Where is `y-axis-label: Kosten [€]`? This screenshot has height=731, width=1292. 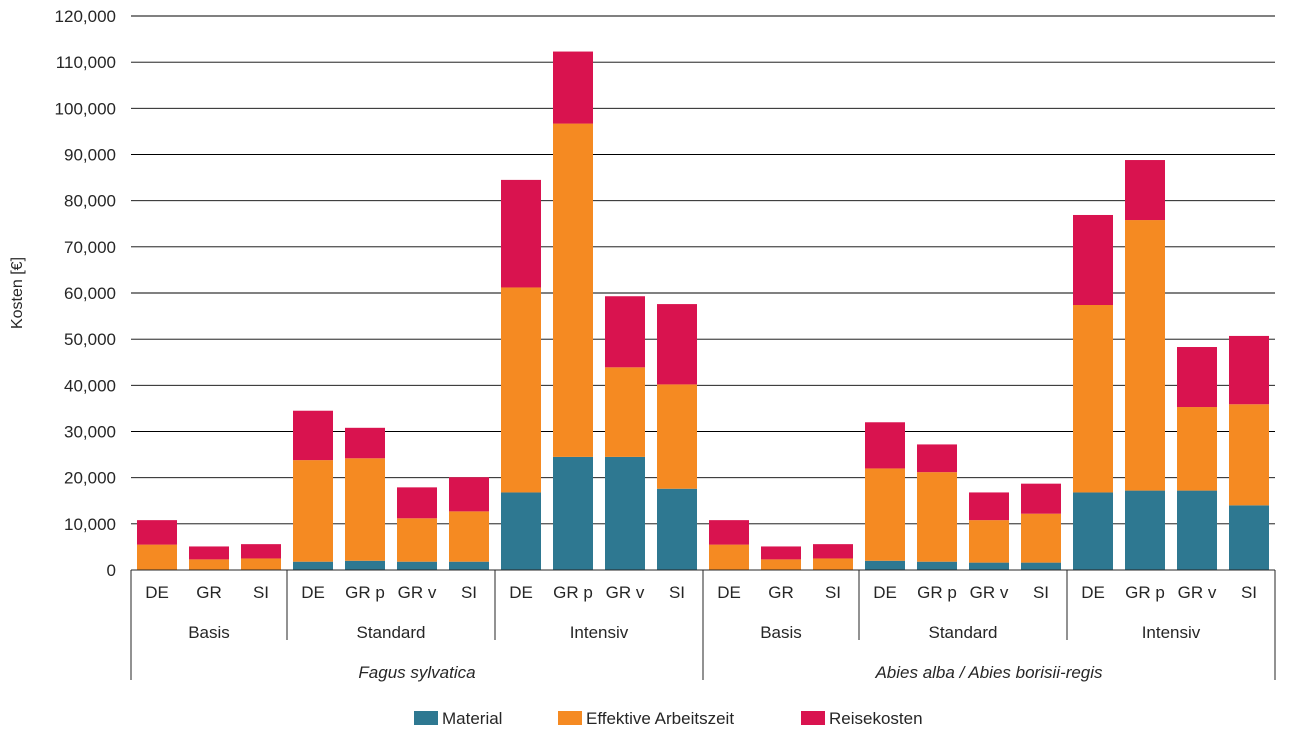 y-axis-label: Kosten [€] is located at coordinates (17, 293).